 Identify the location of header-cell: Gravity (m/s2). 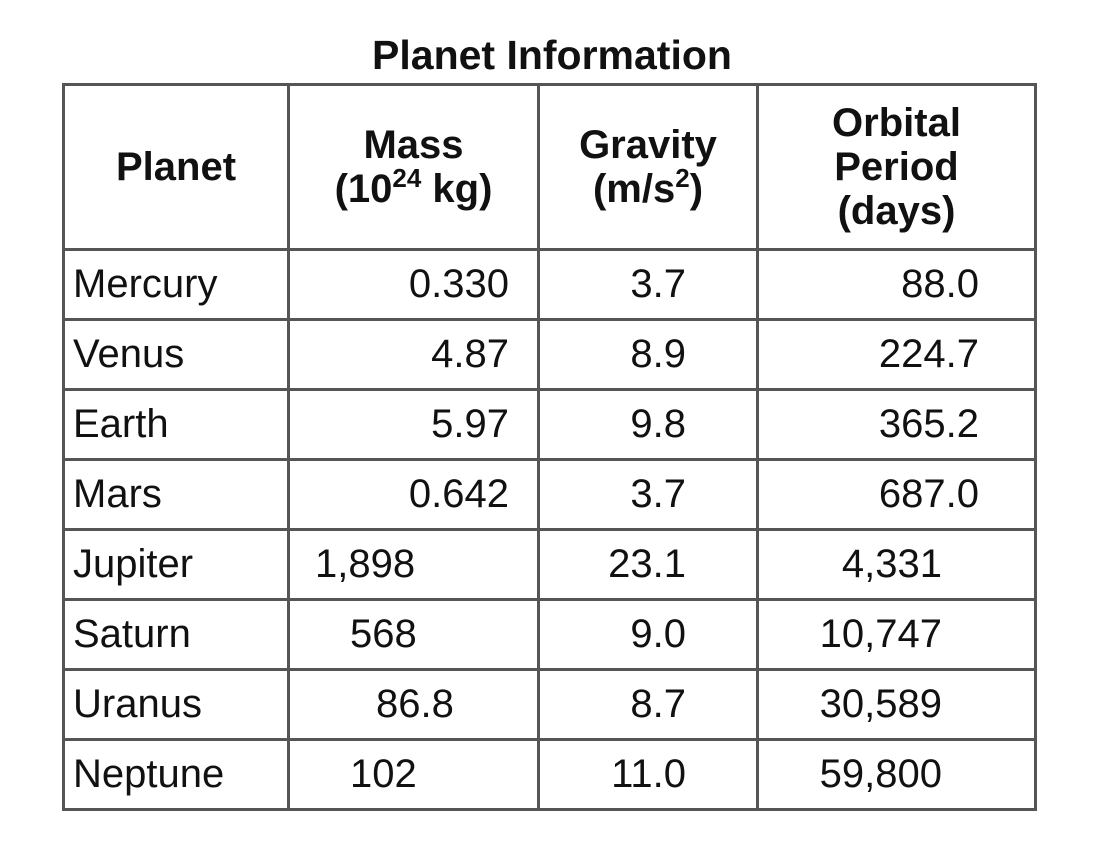
(648, 167).